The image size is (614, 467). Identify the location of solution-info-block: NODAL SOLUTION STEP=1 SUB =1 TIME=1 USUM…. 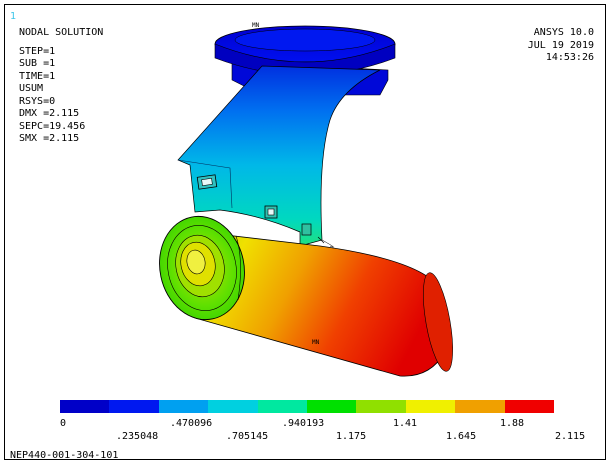
(61, 86).